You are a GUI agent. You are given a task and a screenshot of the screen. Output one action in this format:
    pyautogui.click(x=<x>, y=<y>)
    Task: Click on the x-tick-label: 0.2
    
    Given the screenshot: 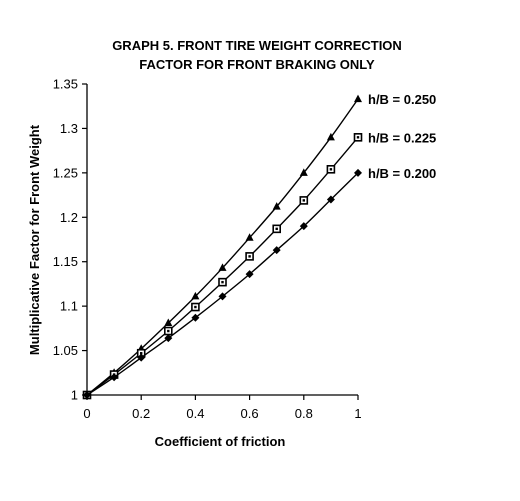 What is the action you would take?
    pyautogui.click(x=141, y=413)
    